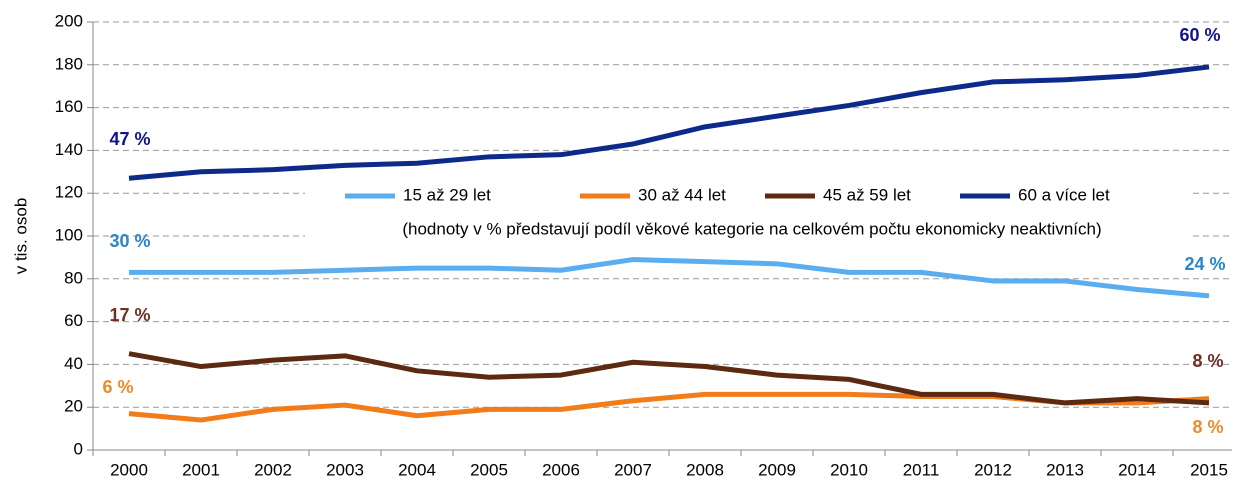 The height and width of the screenshot is (481, 1237). What do you see at coordinates (867, 194) in the screenshot?
I see `legend-label: 45 až 59 let` at bounding box center [867, 194].